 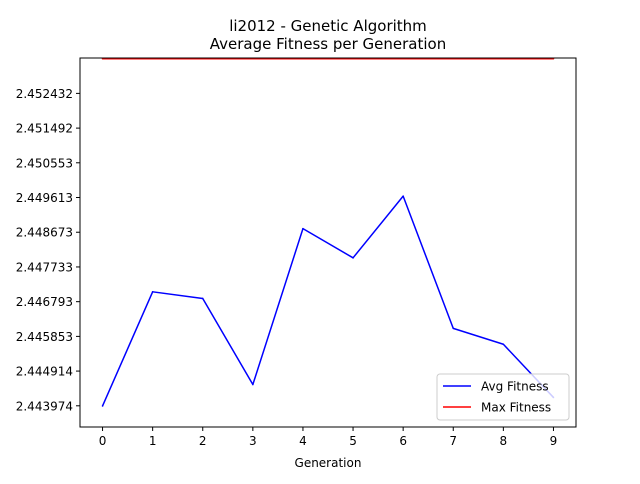 I want to click on chart-title: li2012 - Genetic Algorithm, so click(x=328, y=26).